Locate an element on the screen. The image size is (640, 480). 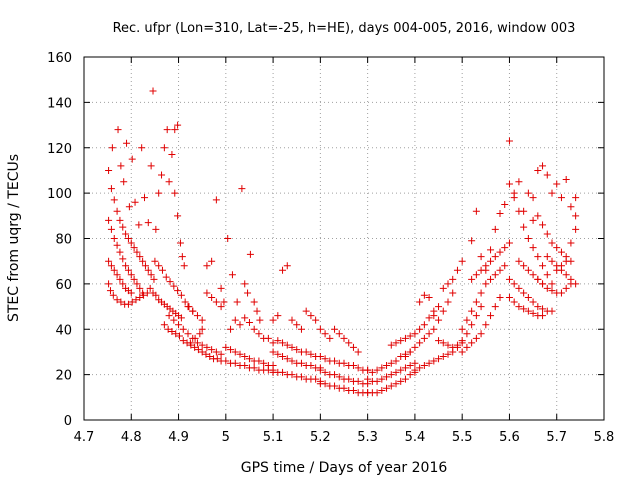
x-tick-label: 5 is located at coordinates (226, 437).